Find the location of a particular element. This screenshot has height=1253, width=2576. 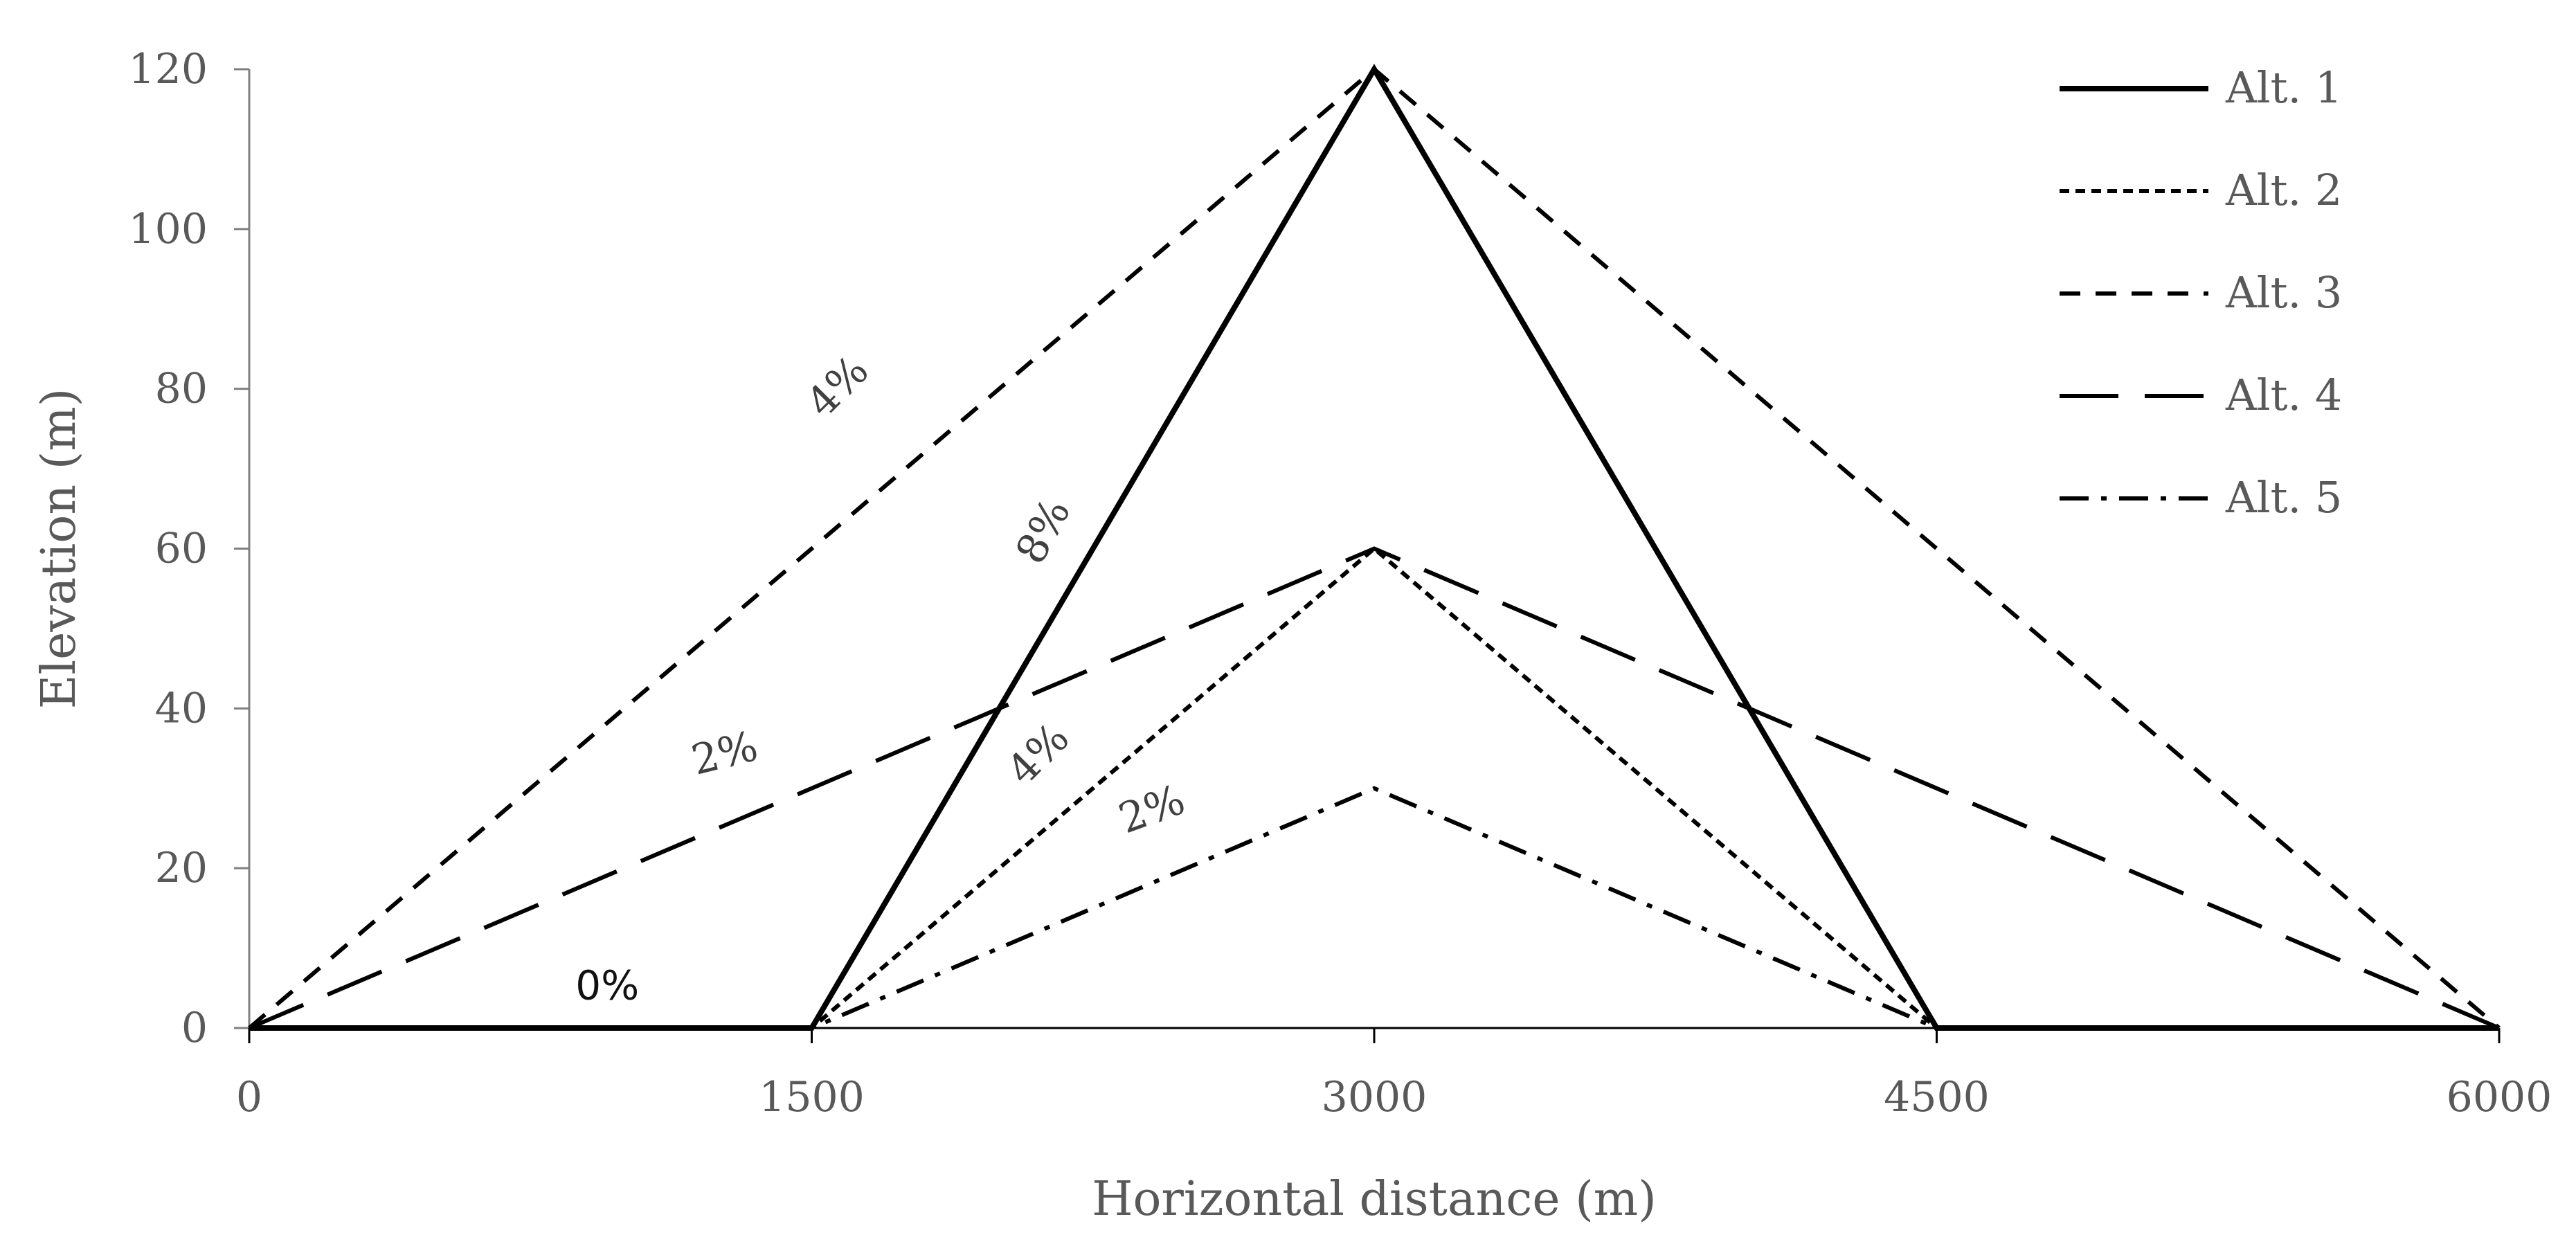

y-tick-label: 40 is located at coordinates (182, 708).